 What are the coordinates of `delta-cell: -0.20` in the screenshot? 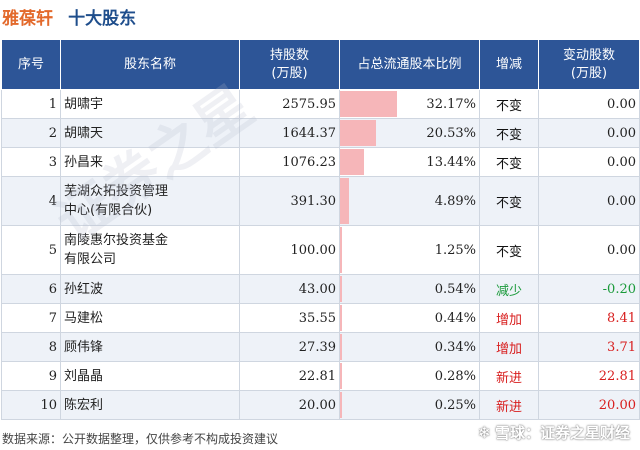 It's located at (589, 289).